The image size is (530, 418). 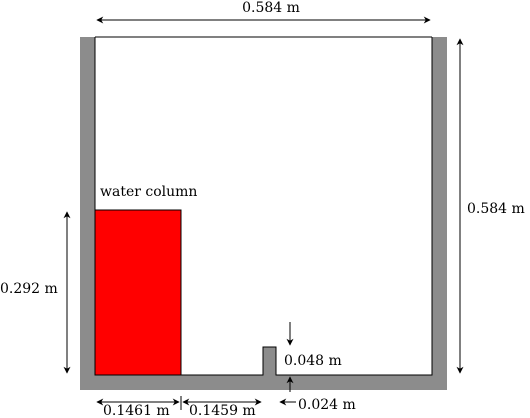 What do you see at coordinates (138, 292) in the screenshot?
I see `water-column` at bounding box center [138, 292].